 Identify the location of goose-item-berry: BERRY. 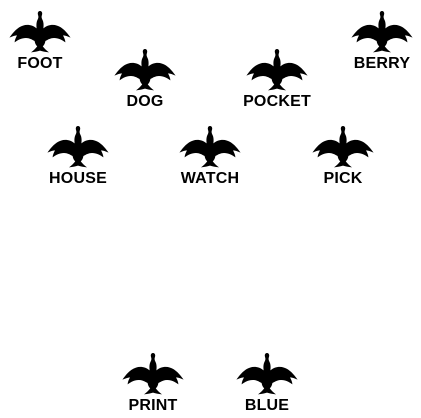
(382, 42).